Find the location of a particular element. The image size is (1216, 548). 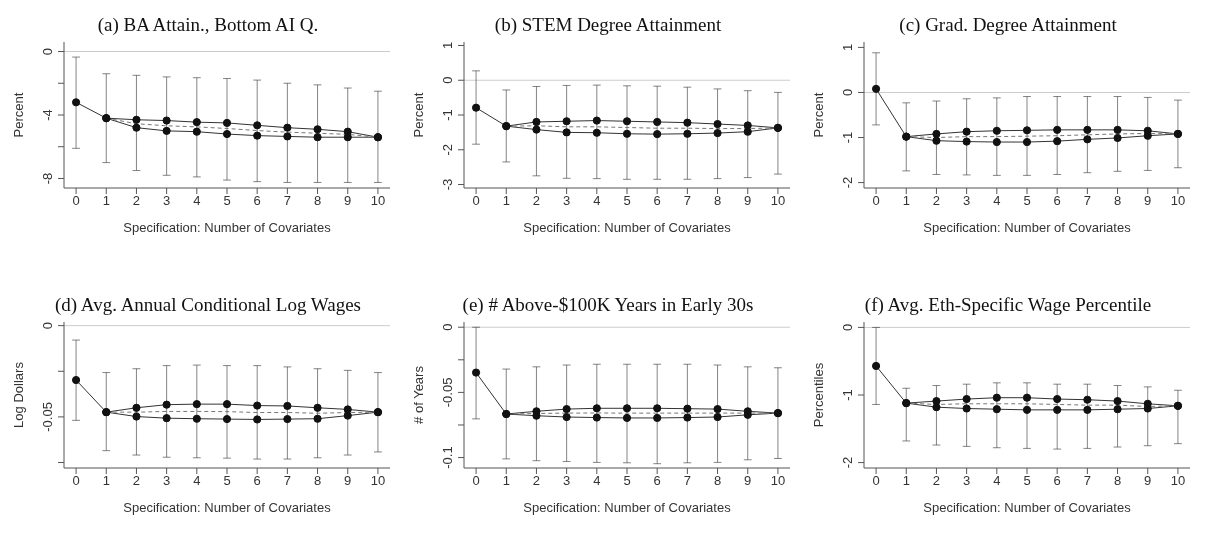

y-axis-title: Percentiles is located at coordinates (818, 395).